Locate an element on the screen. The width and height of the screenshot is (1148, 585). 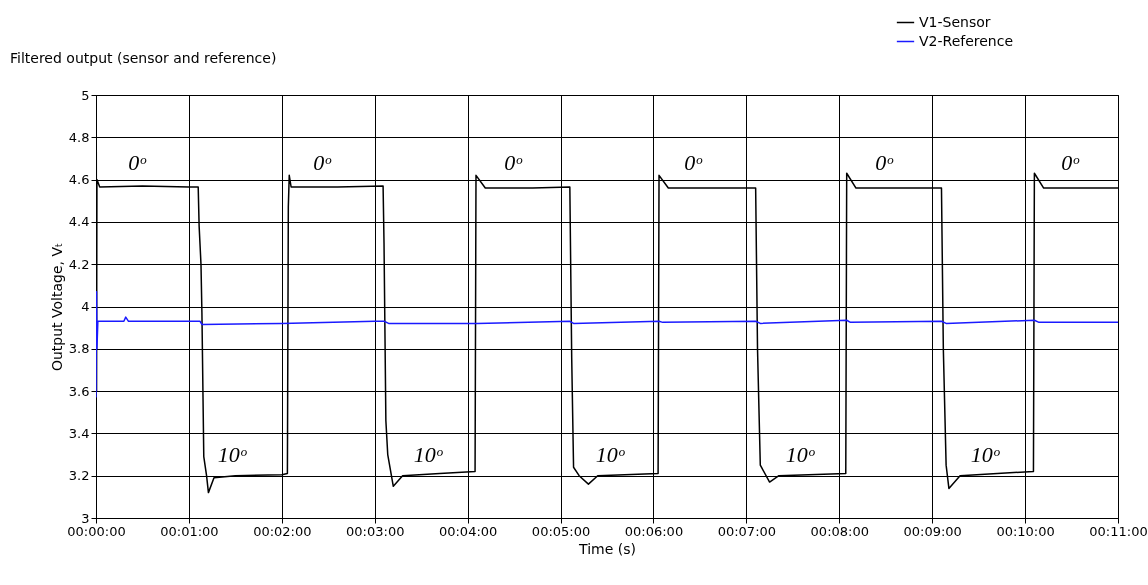
y-tick-label: 3.4 is located at coordinates (79, 433).